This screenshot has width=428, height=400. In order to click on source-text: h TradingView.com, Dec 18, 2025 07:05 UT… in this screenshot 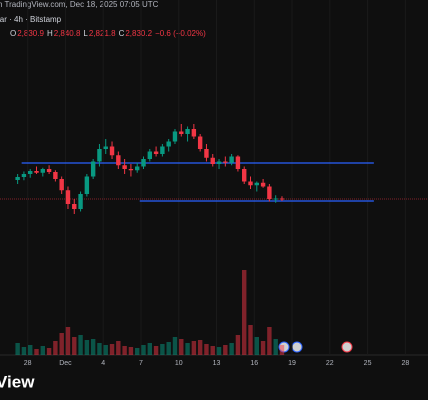, I will do `click(79, 4)`.